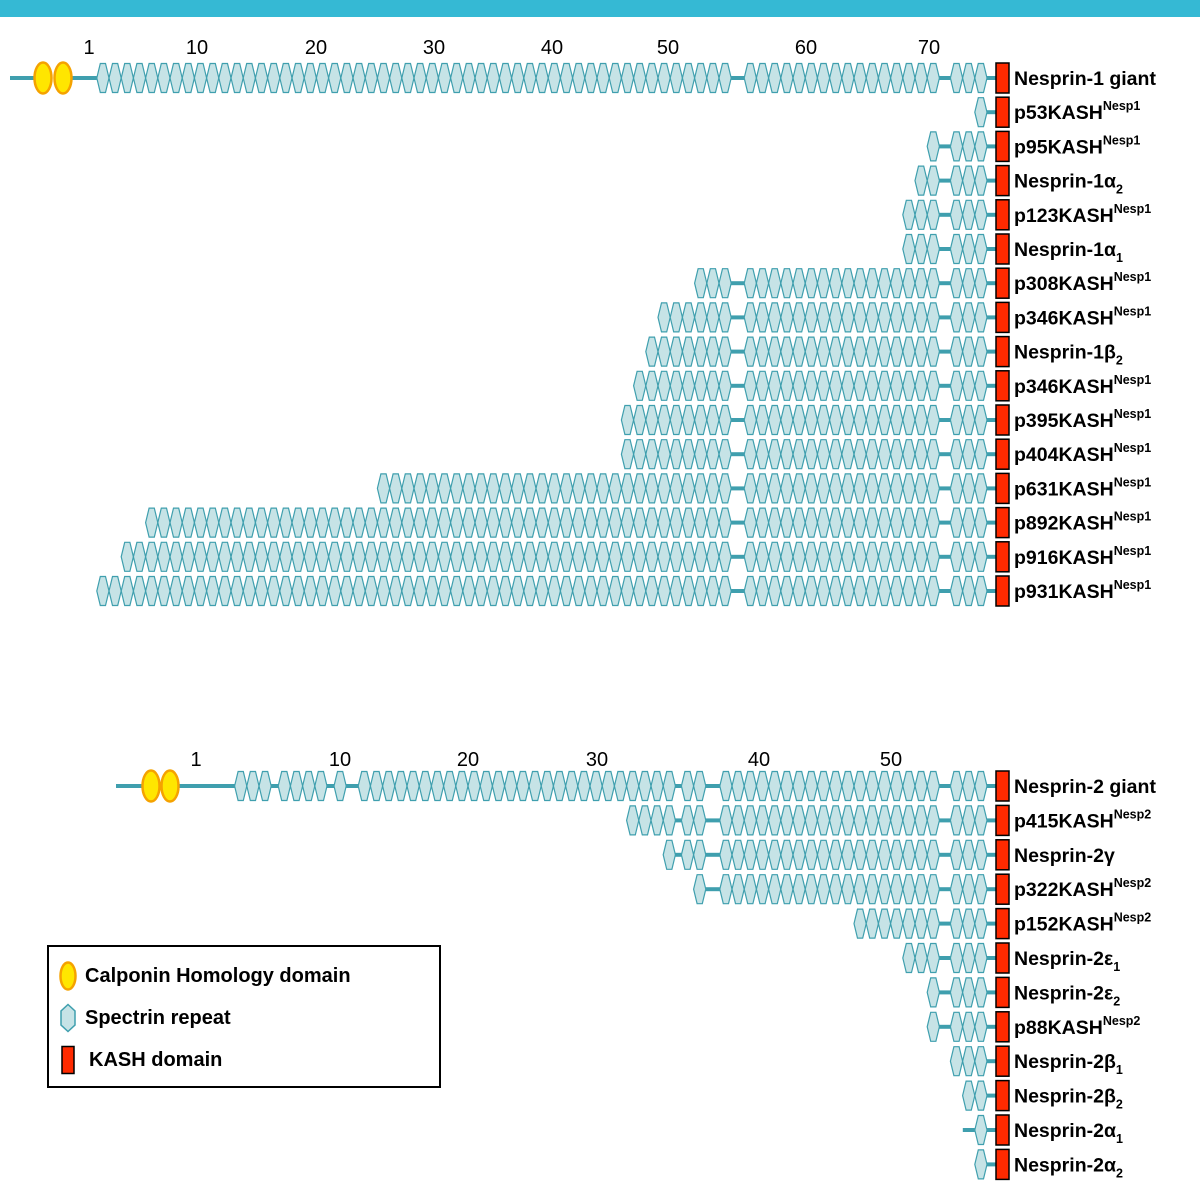 This screenshot has width=1200, height=1198. I want to click on isoform-name: p631KASH, so click(1064, 489).